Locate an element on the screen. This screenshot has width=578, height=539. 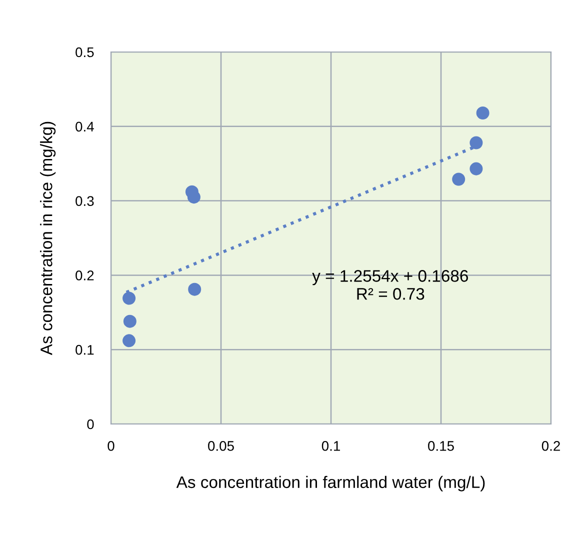
x-tick-label: 0 is located at coordinates (111, 446).